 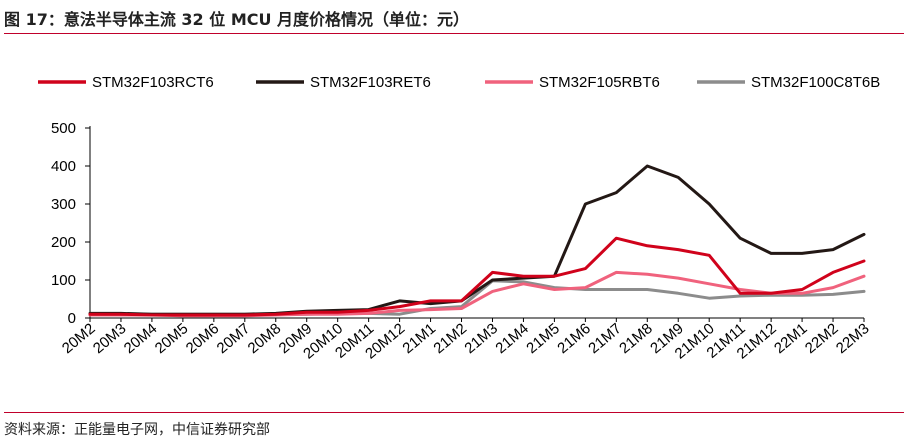 I want to click on x-tick-label: 21M8, so click(x=636, y=338).